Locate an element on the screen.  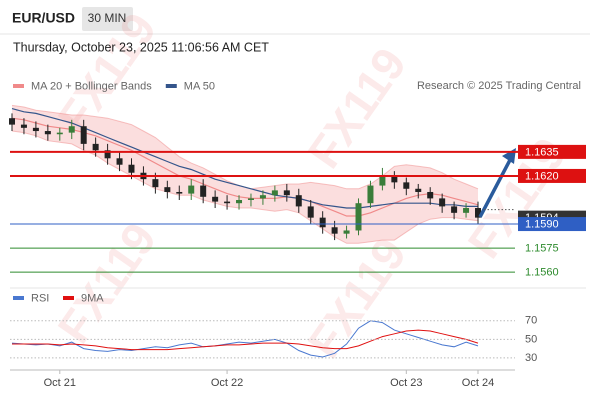
credit: Research © 2025 Trading Central is located at coordinates (499, 86).